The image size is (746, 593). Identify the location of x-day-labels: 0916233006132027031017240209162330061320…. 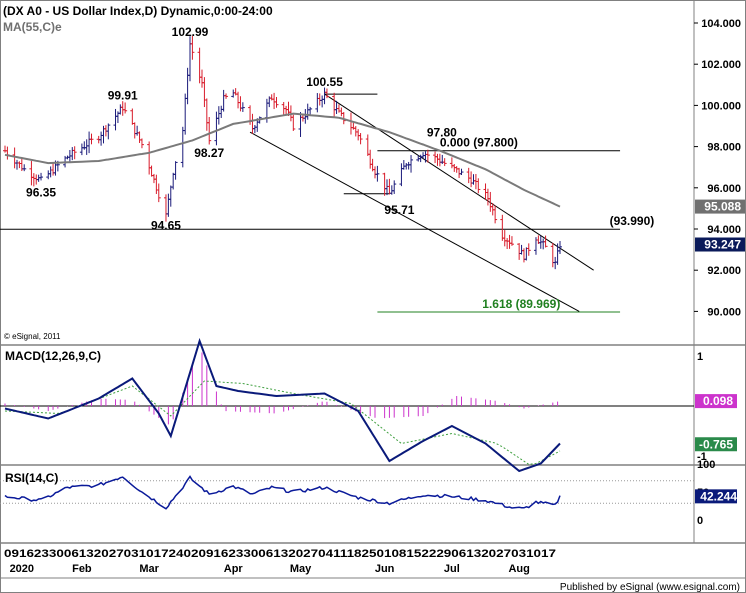
(280, 554).